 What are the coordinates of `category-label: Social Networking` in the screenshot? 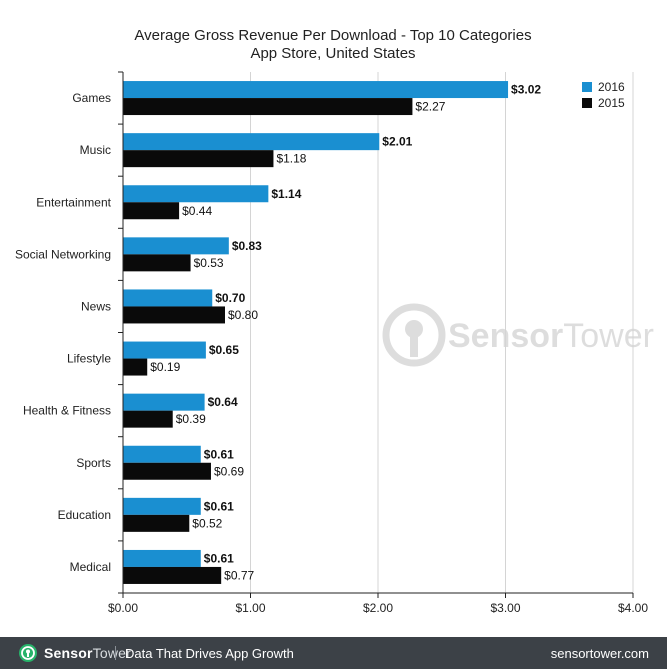 It's located at (63, 254).